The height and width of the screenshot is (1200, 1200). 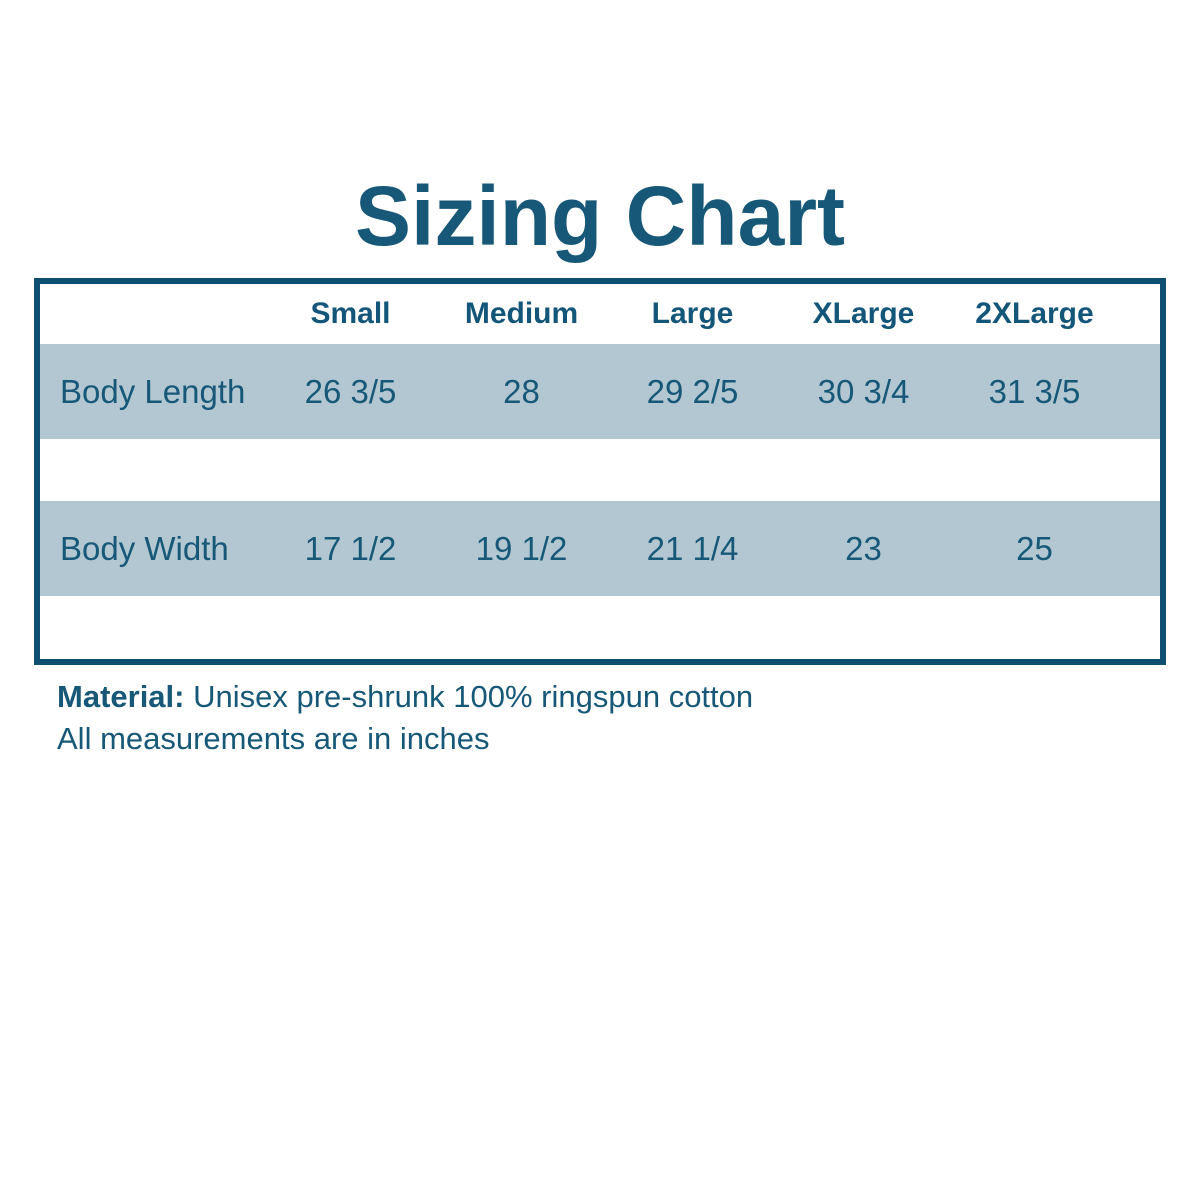 What do you see at coordinates (863, 313) in the screenshot?
I see `column-header-xlarge: XLarge` at bounding box center [863, 313].